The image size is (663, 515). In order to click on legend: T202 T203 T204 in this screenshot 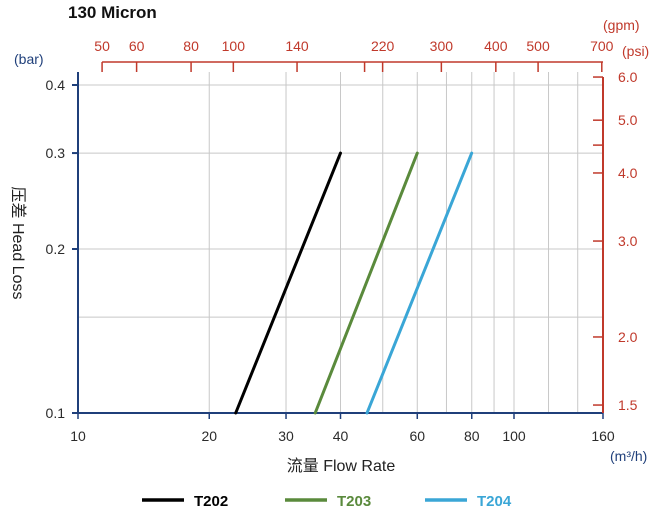, I will do `click(327, 501)`.